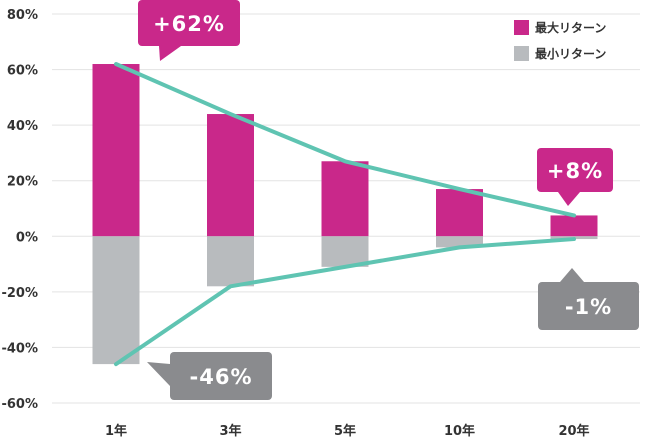 Image resolution: width=654 pixels, height=440 pixels. Describe the element at coordinates (19, 348) in the screenshot. I see `y-tick-label: -40%` at that location.